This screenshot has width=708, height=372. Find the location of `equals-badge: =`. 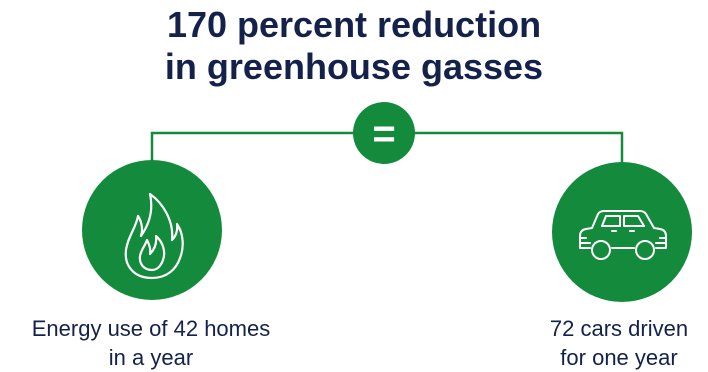

equals-badge: = is located at coordinates (384, 133).